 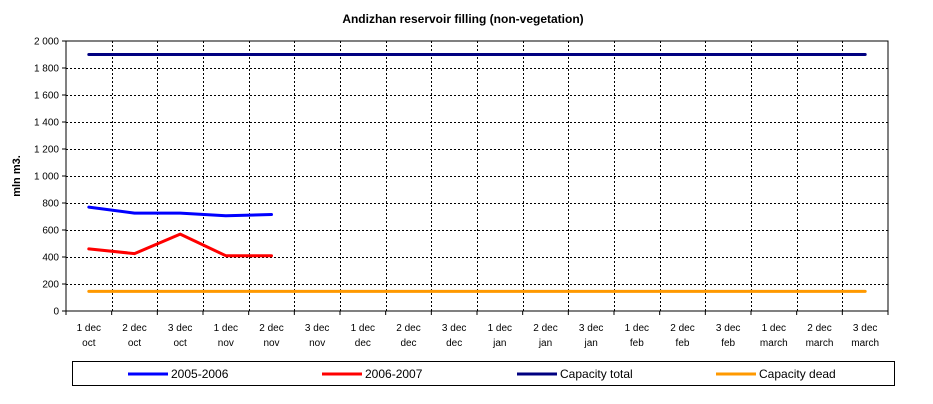 What do you see at coordinates (50, 285) in the screenshot?
I see `y-tick-label: 200` at bounding box center [50, 285].